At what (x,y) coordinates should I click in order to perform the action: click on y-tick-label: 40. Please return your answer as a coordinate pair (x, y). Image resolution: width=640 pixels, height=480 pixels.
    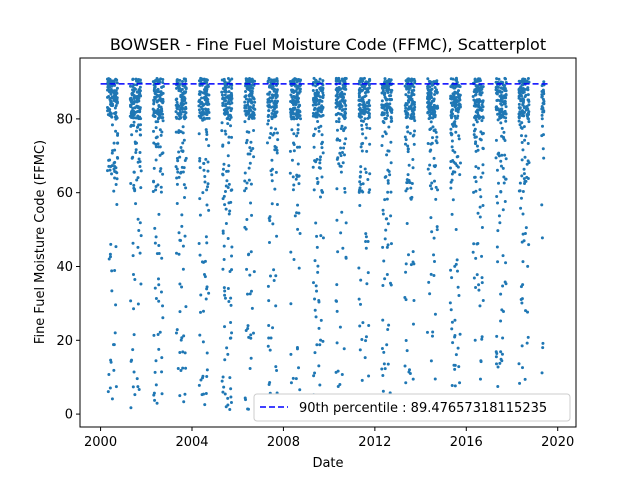
    Looking at the image, I should click on (64, 267).